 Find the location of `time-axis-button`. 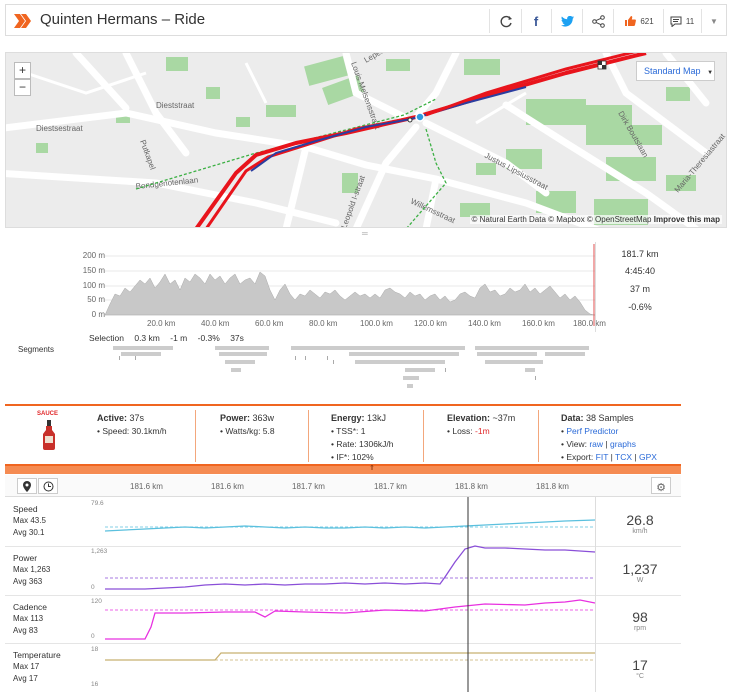

time-axis-button is located at coordinates (48, 486).